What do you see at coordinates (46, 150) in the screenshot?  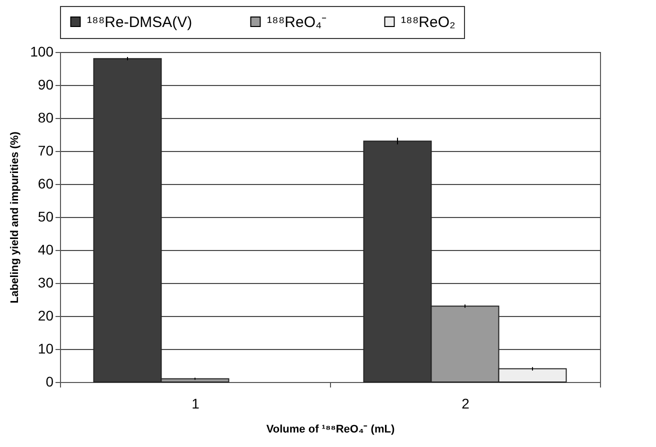 I see `y-tick-label: 70` at bounding box center [46, 150].